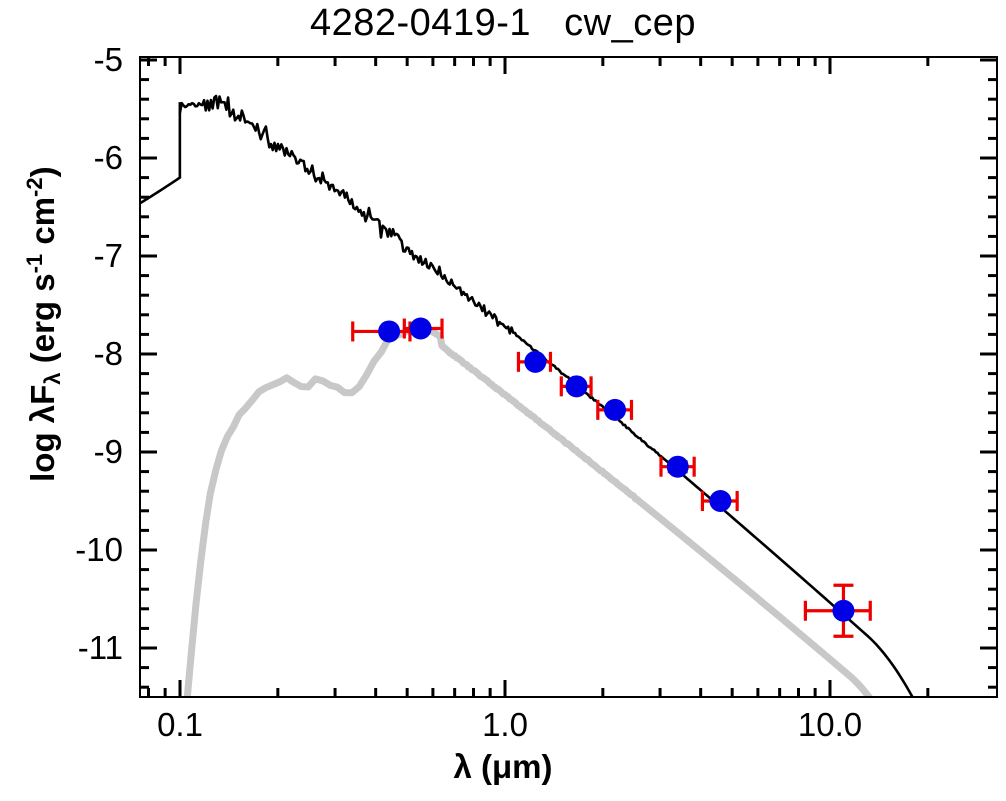 The image size is (1006, 801). I want to click on x-axis-tick-label: 1.0, so click(505, 724).